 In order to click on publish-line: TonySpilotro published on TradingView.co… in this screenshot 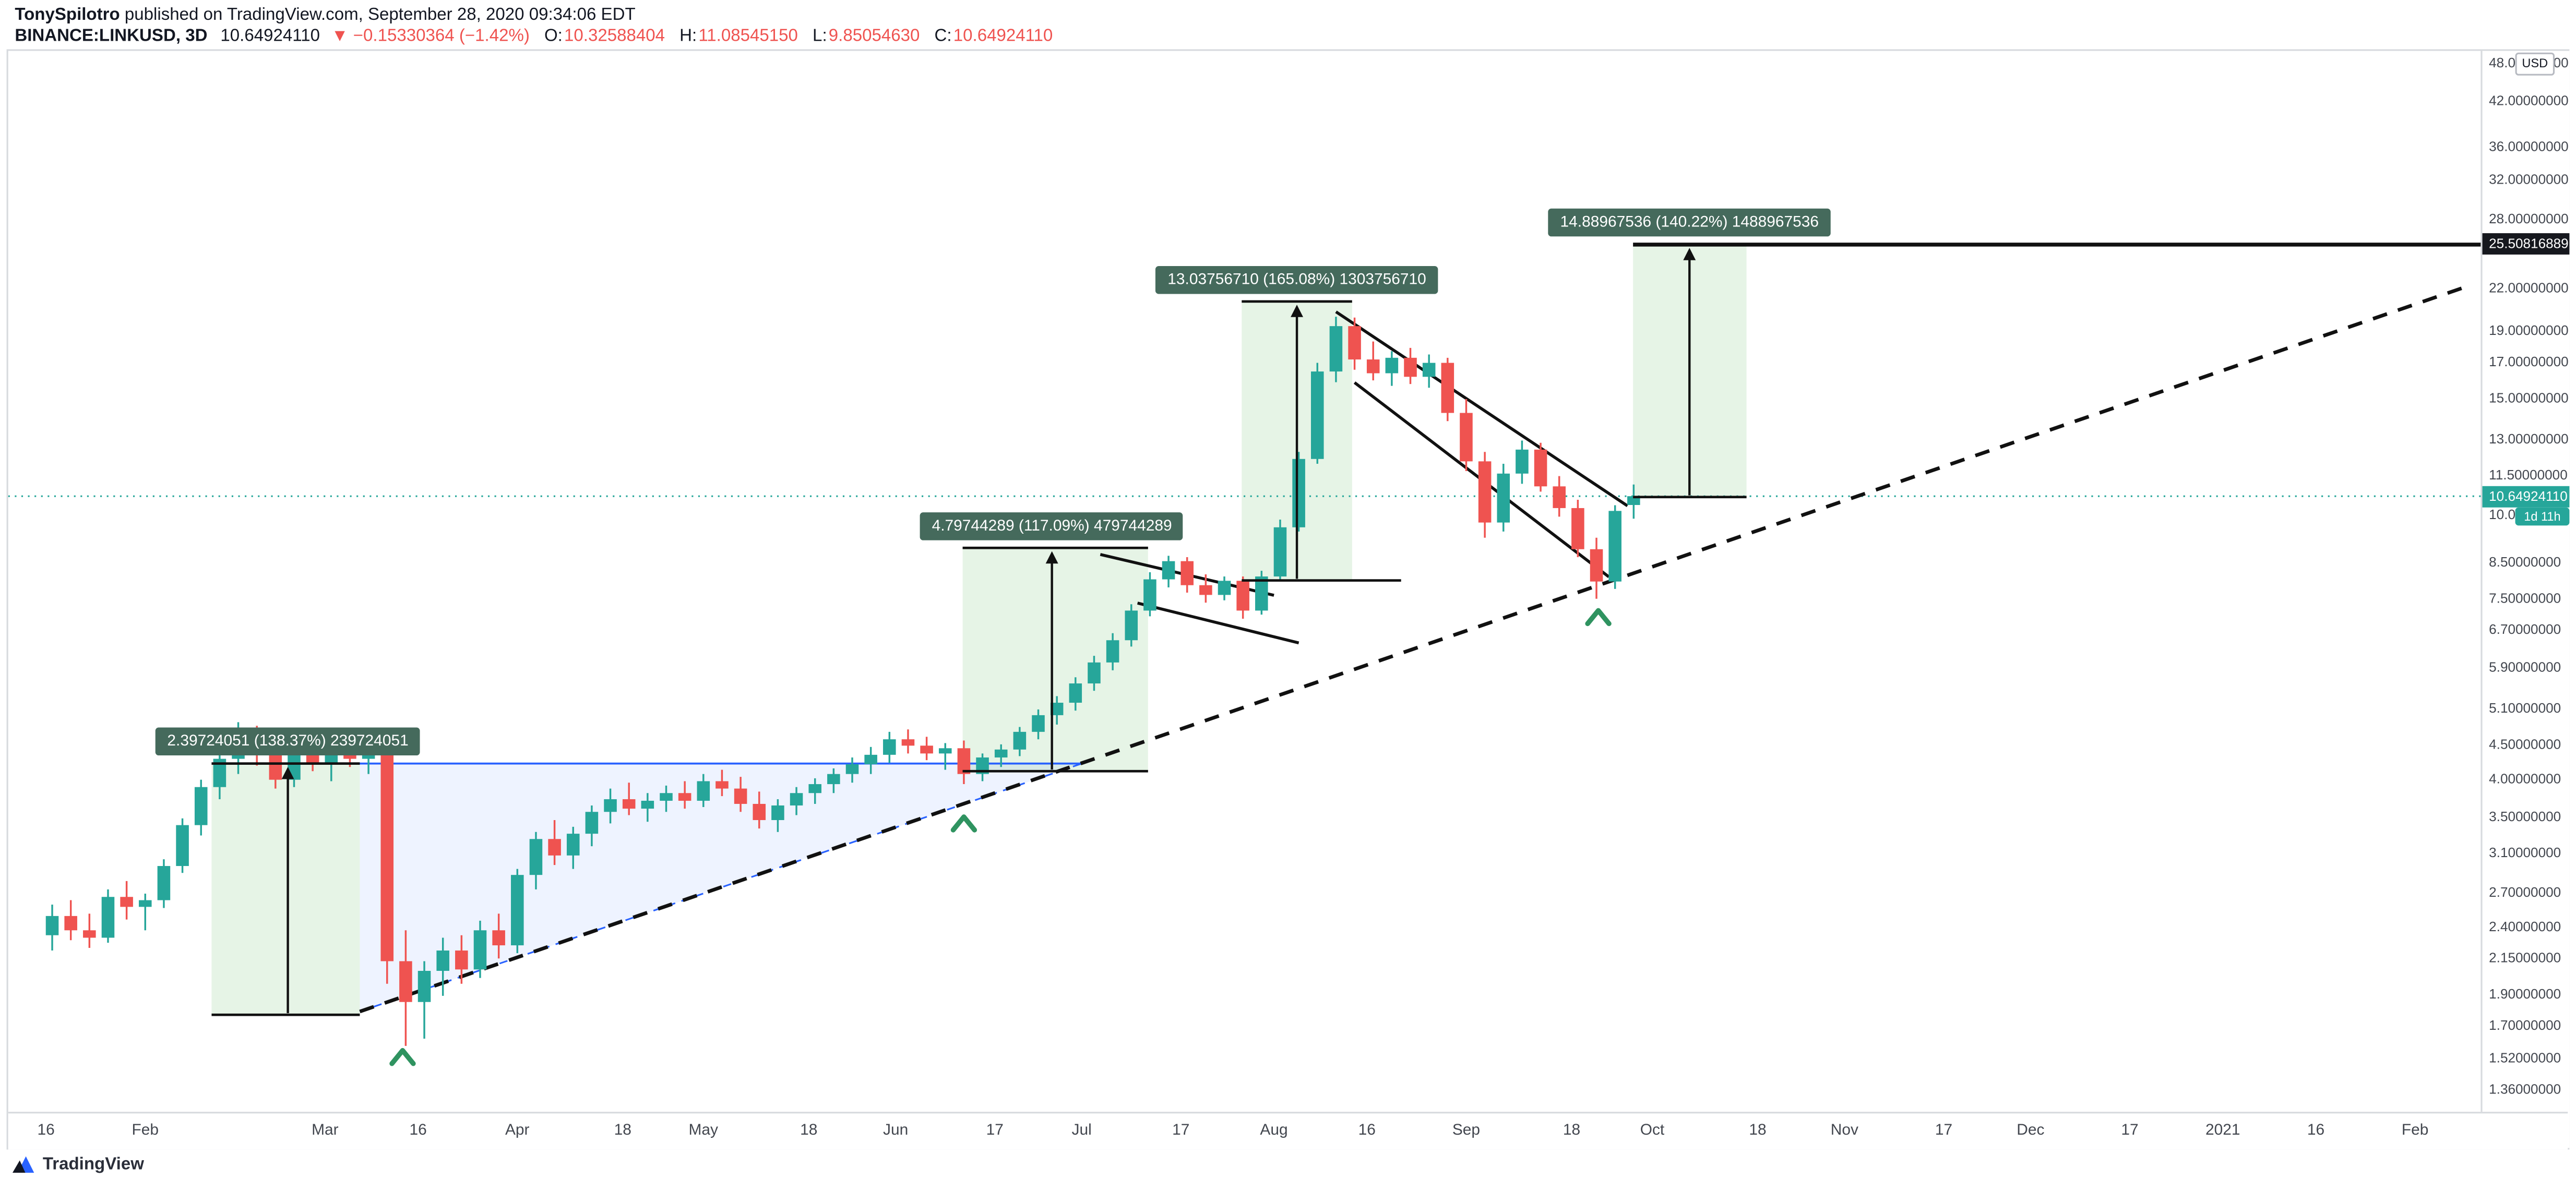, I will do `click(534, 15)`.